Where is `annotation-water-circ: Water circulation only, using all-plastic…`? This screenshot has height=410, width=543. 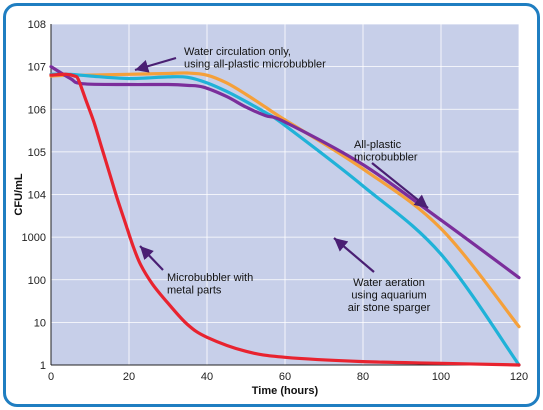 annotation-water-circ: Water circulation only, using all-plastic… is located at coordinates (255, 58).